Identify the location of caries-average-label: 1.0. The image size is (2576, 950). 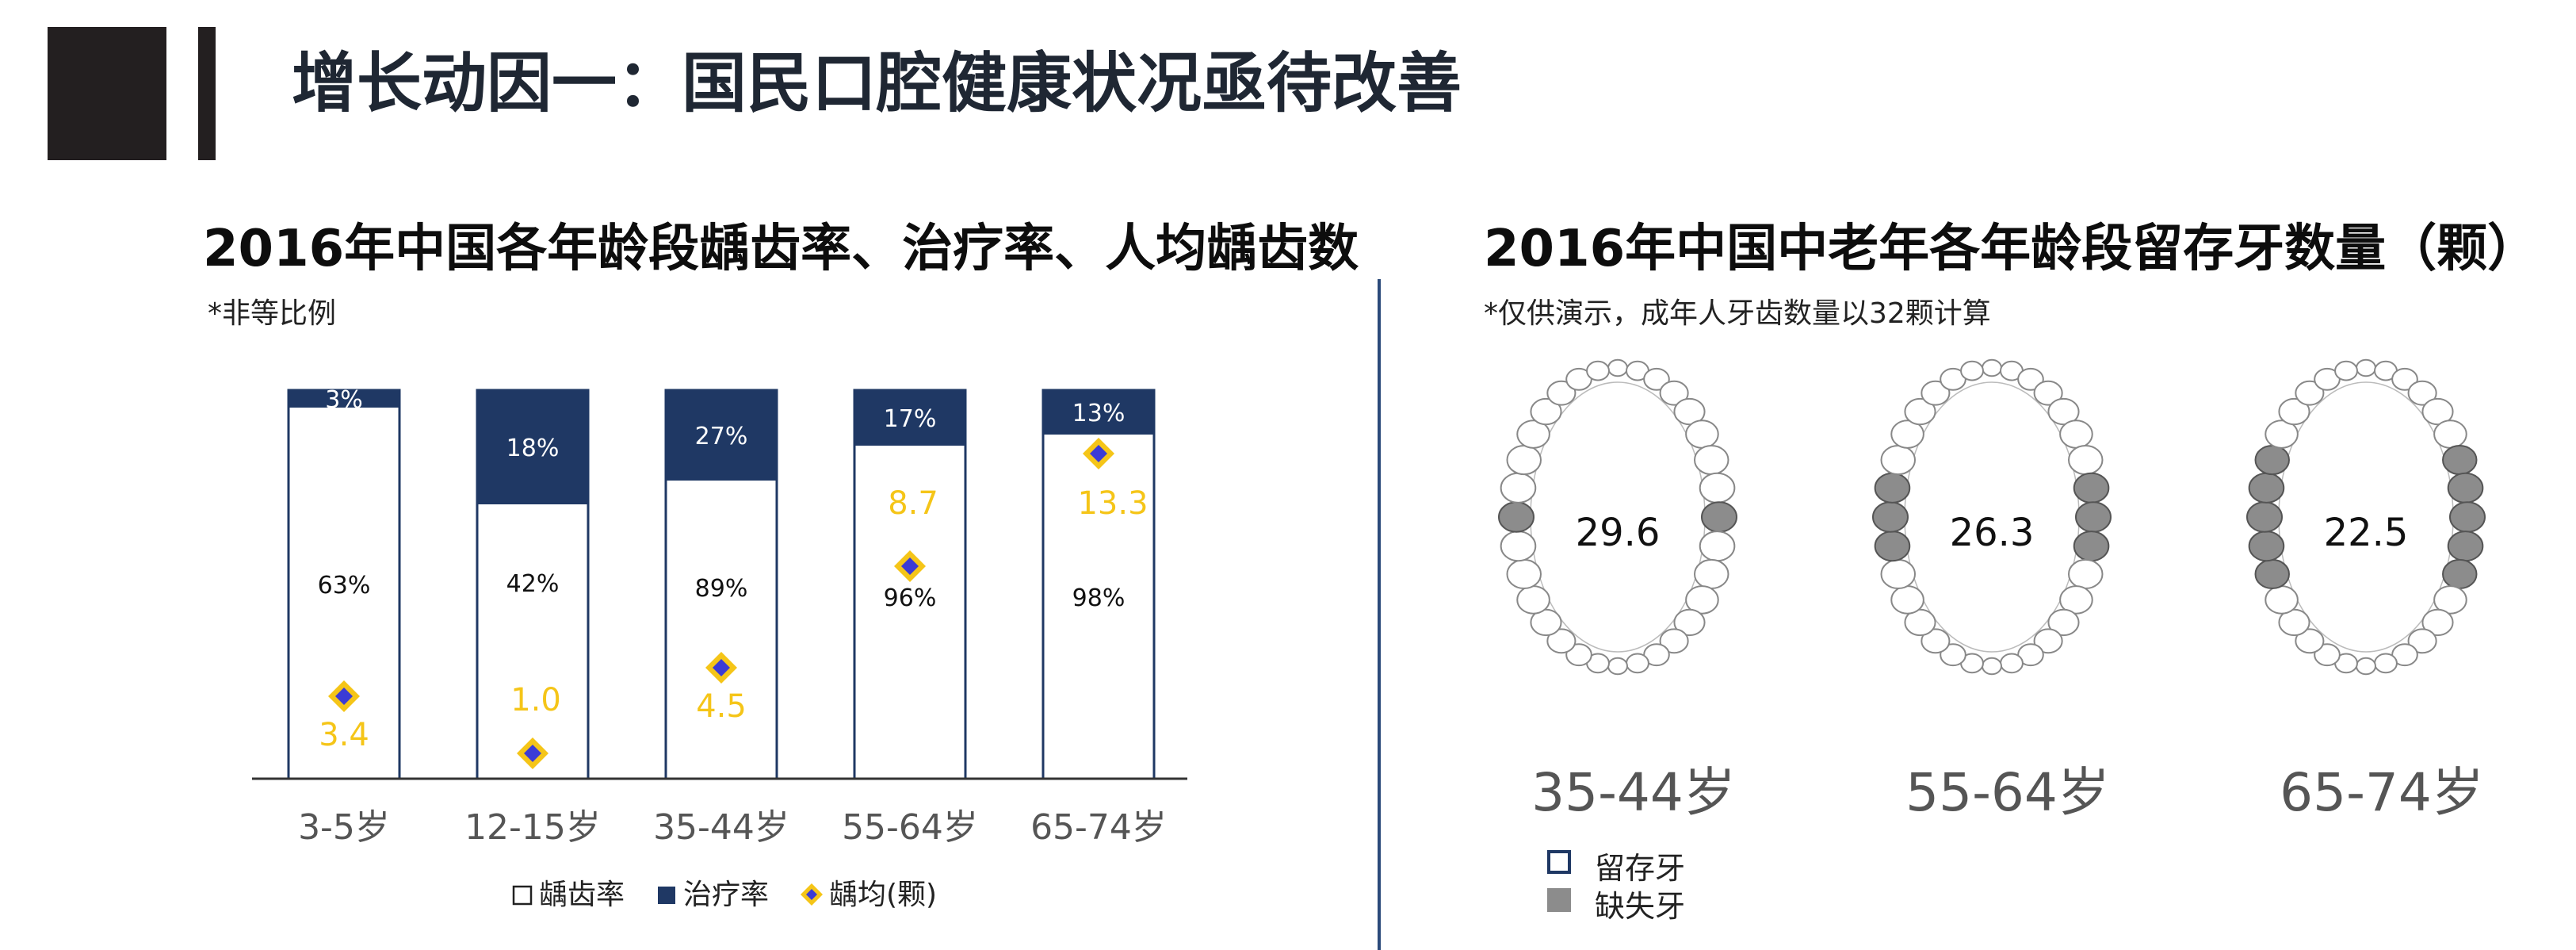
(535, 700).